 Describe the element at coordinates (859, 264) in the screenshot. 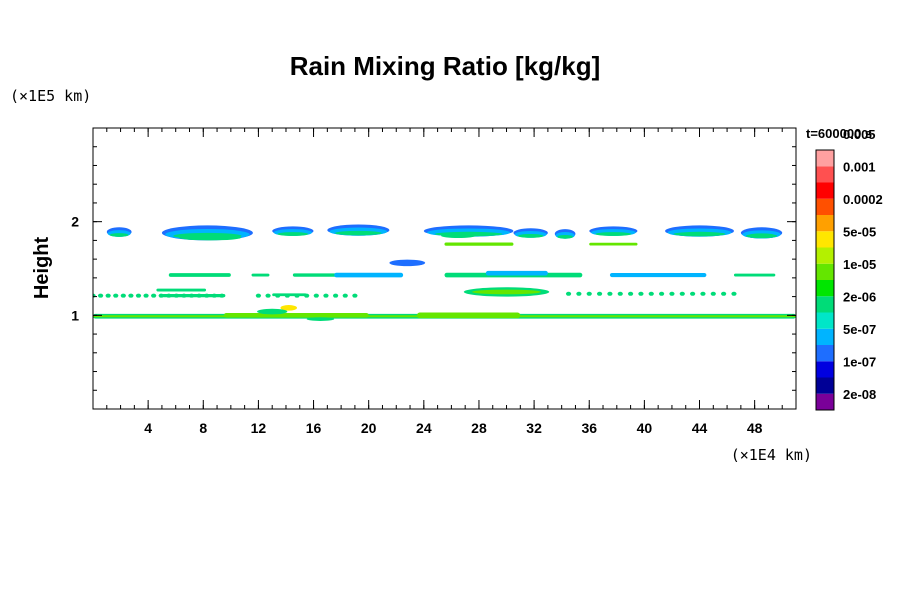

I see `colorbar-label: 1e-05` at that location.